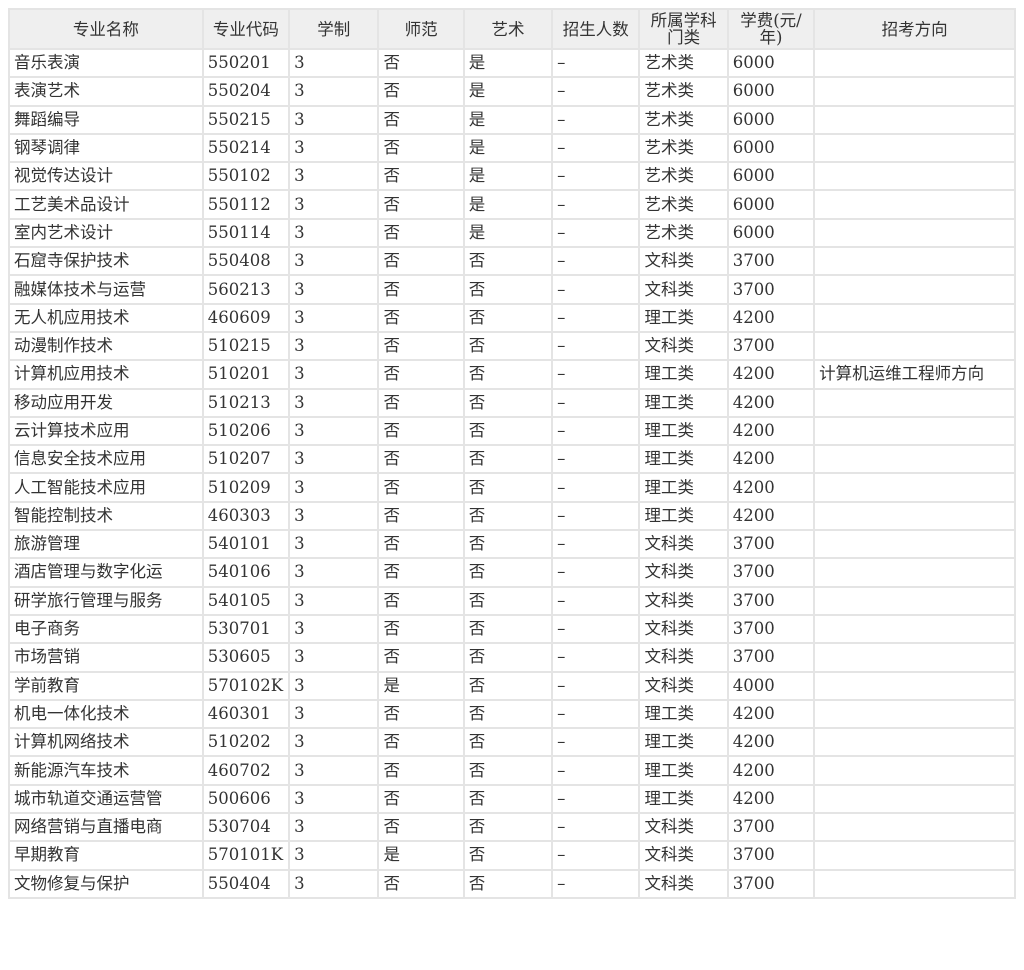 This screenshot has height=970, width=1024. What do you see at coordinates (106, 770) in the screenshot?
I see `table-cell: 新能源汽车技术` at bounding box center [106, 770].